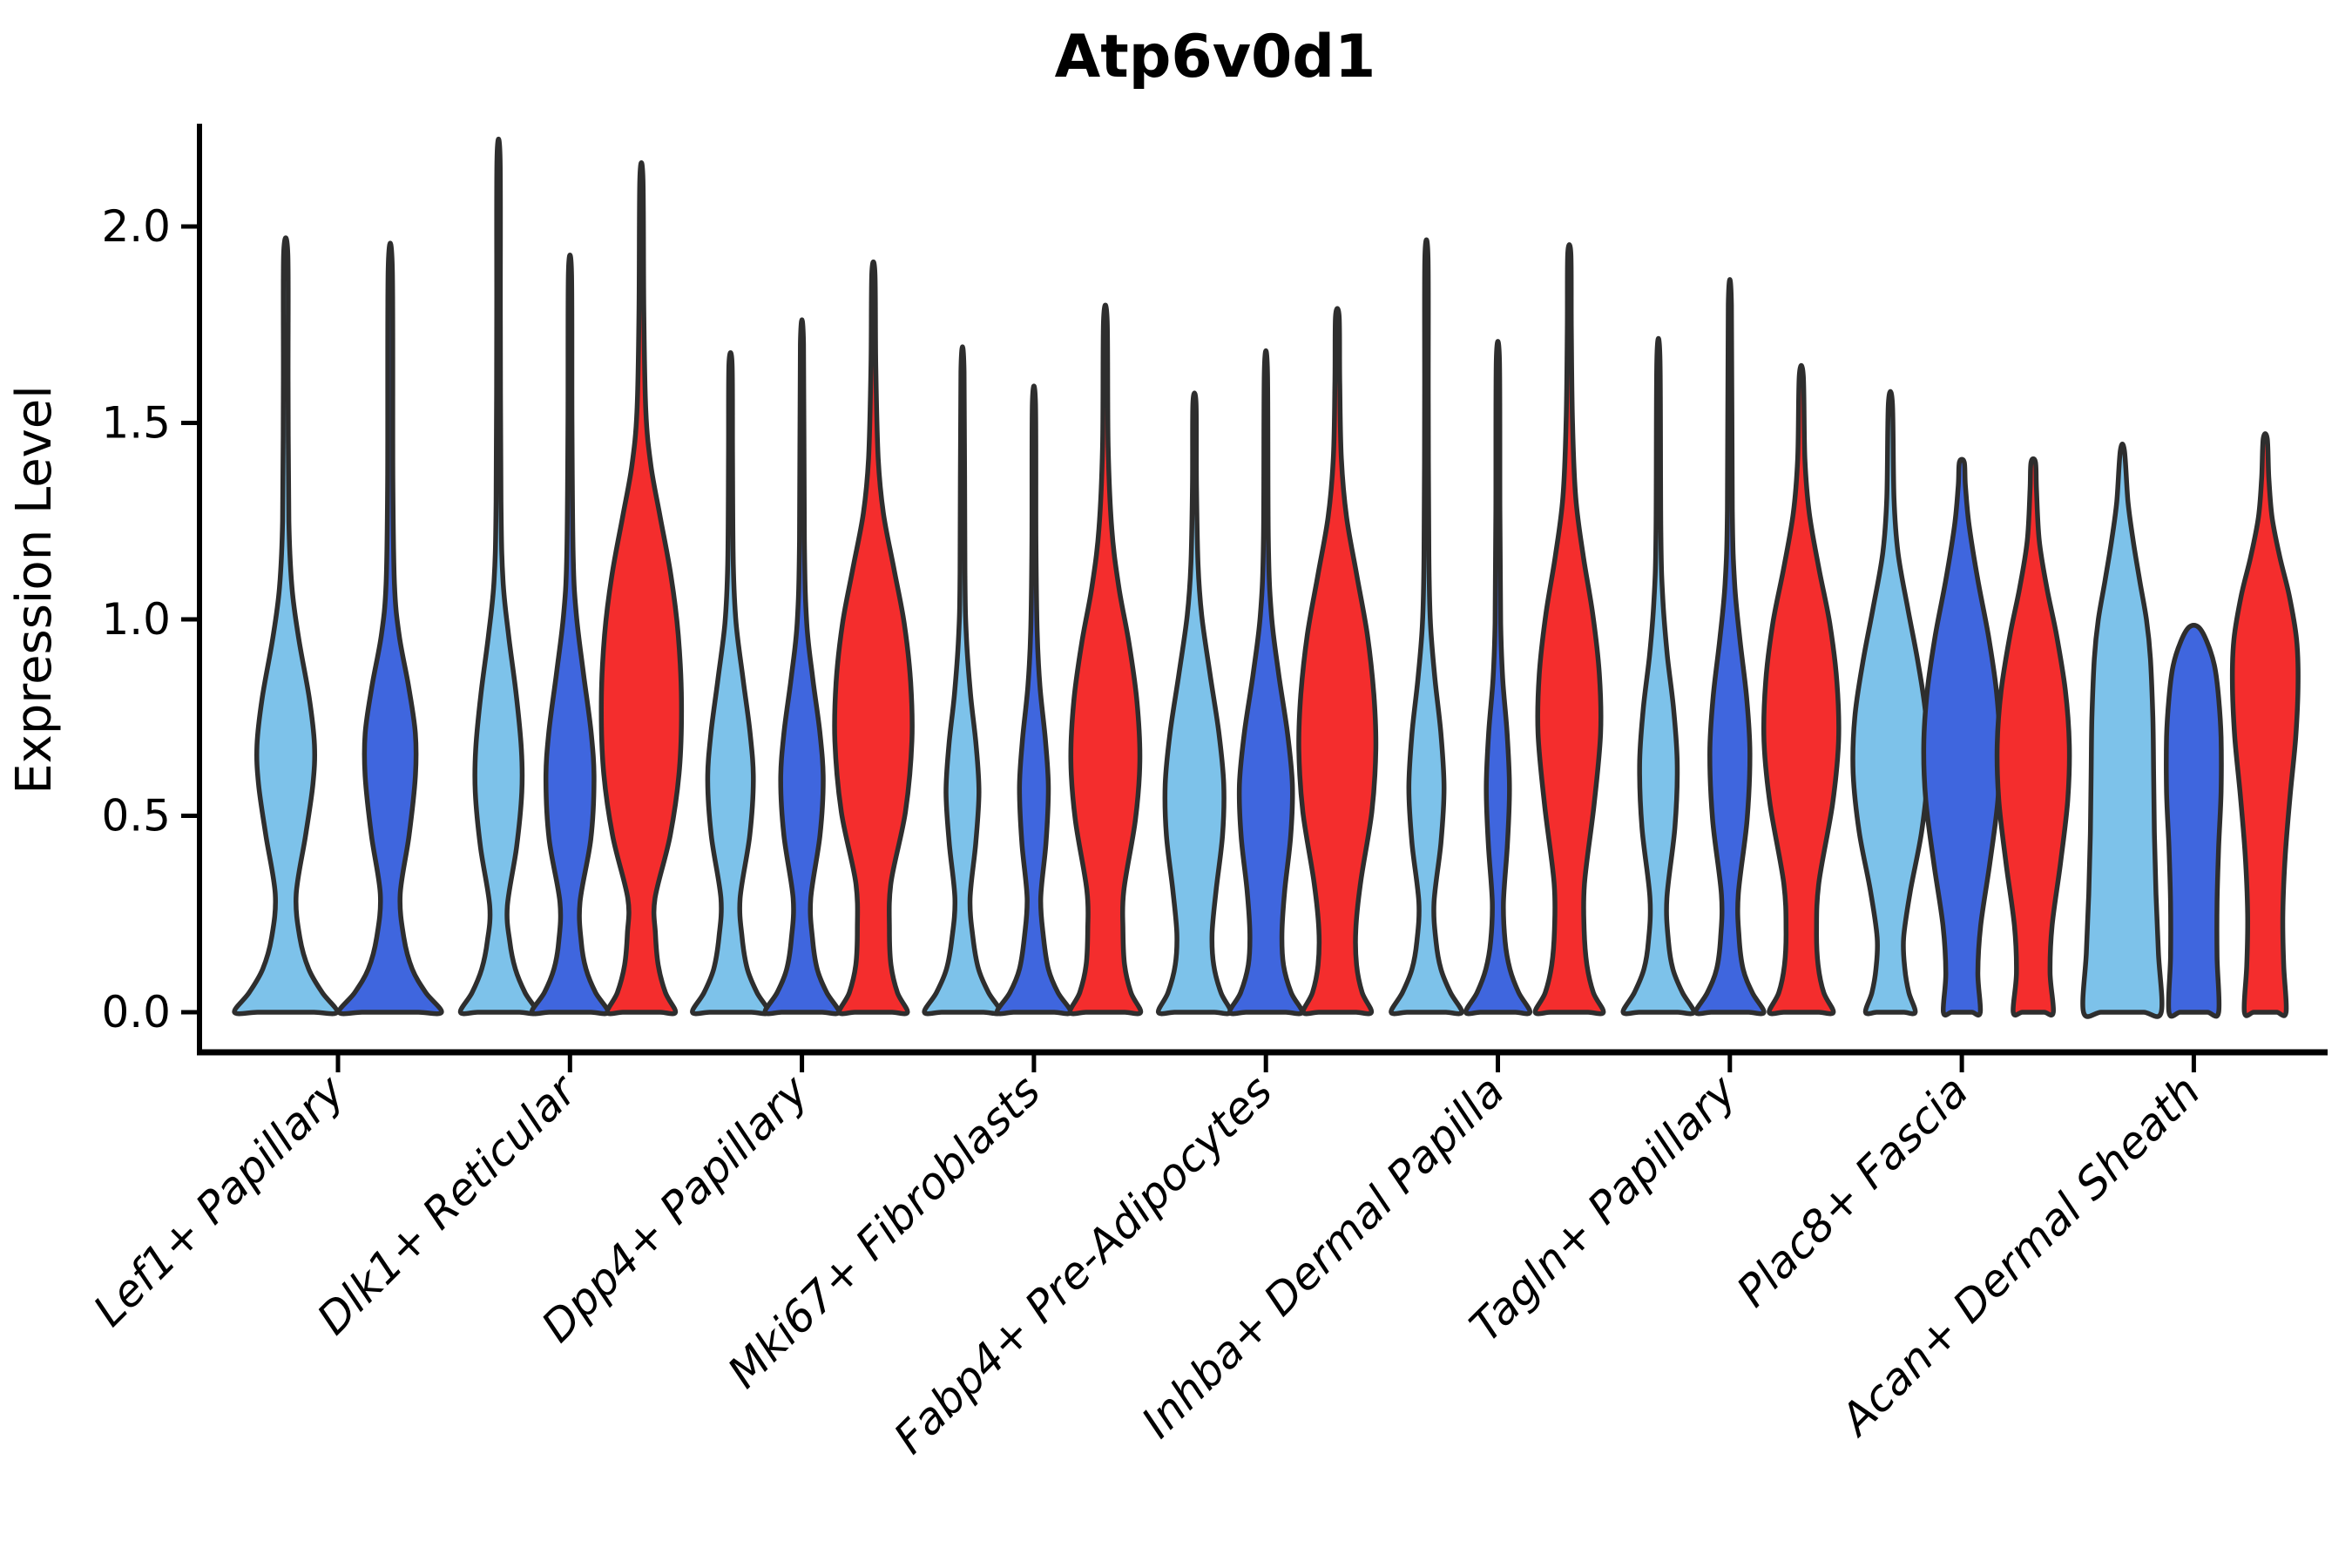 This screenshot has width=2352, height=1568. I want to click on violin-tagln-papillary-darkblue, so click(1730, 647).